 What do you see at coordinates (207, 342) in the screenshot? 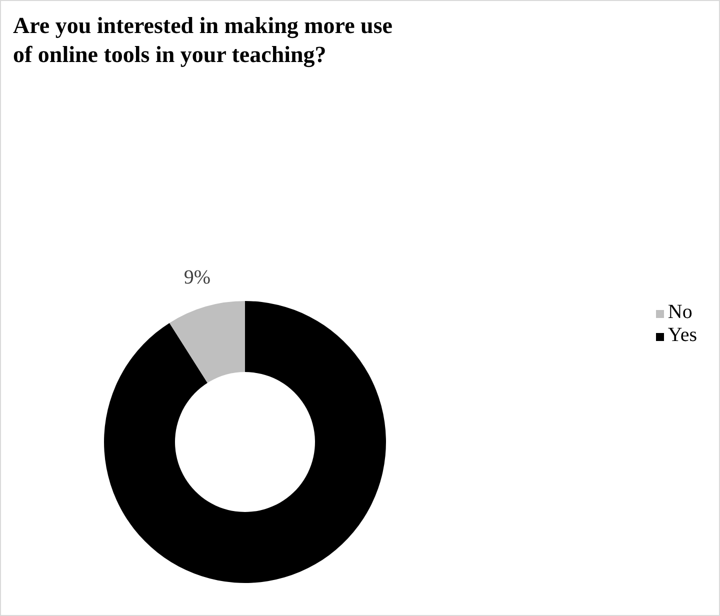
I see `donut-slice` at bounding box center [207, 342].